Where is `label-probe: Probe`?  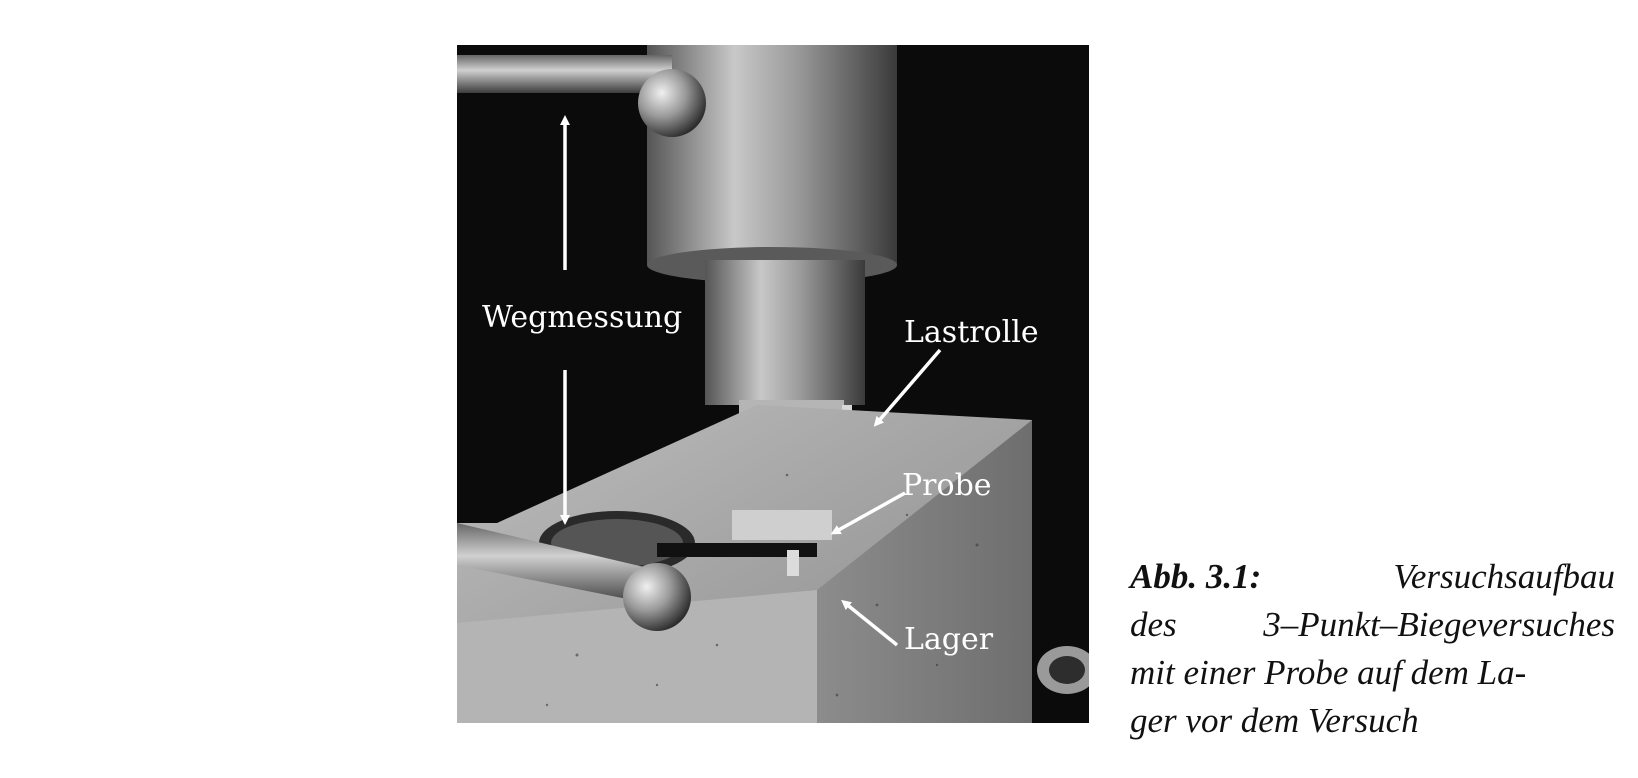
label-probe: Probe is located at coordinates (947, 485).